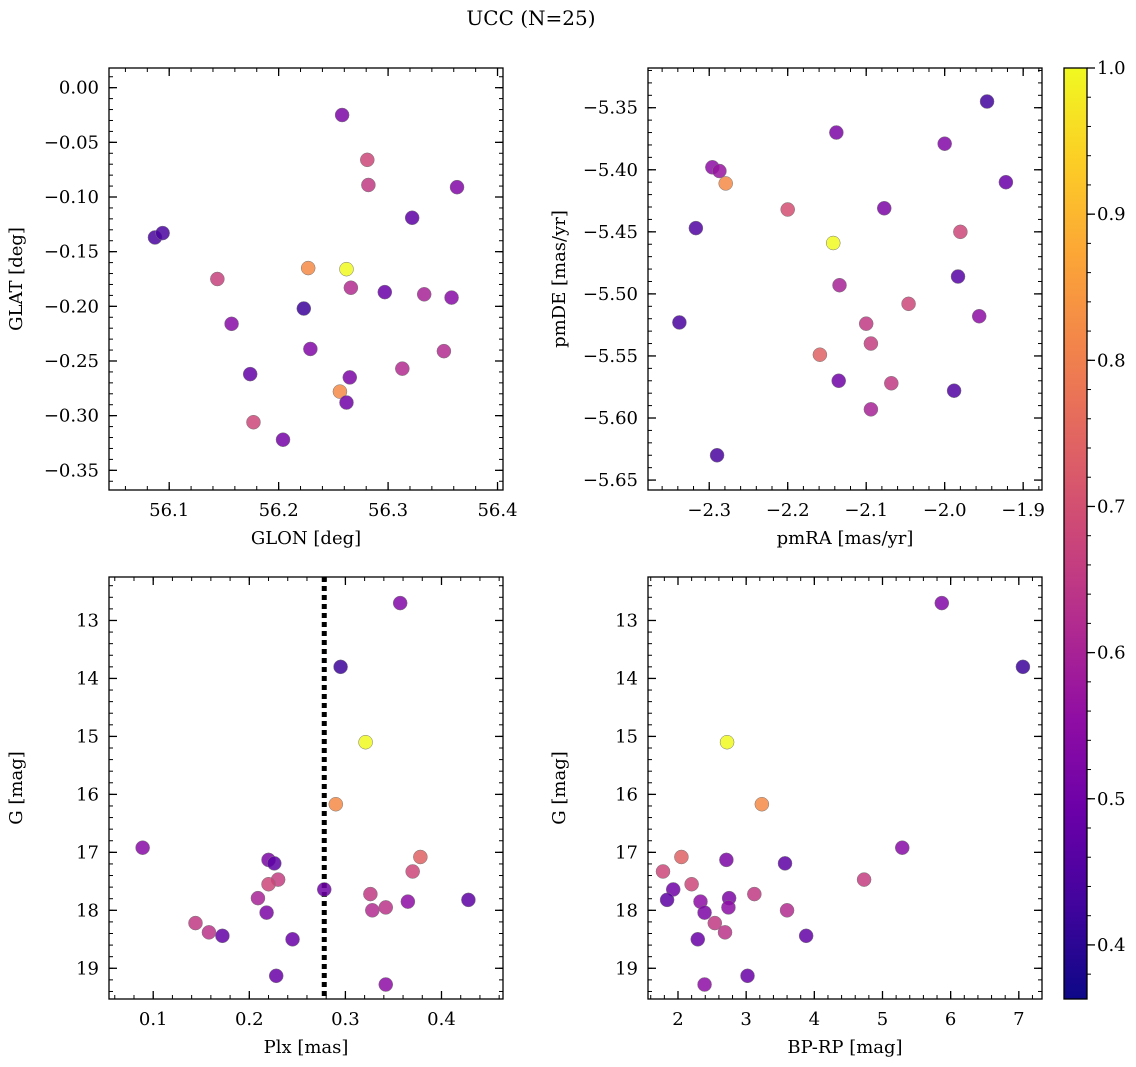 The height and width of the screenshot is (1067, 1136). I want to click on y-tick-label: −0.30, so click(71, 416).